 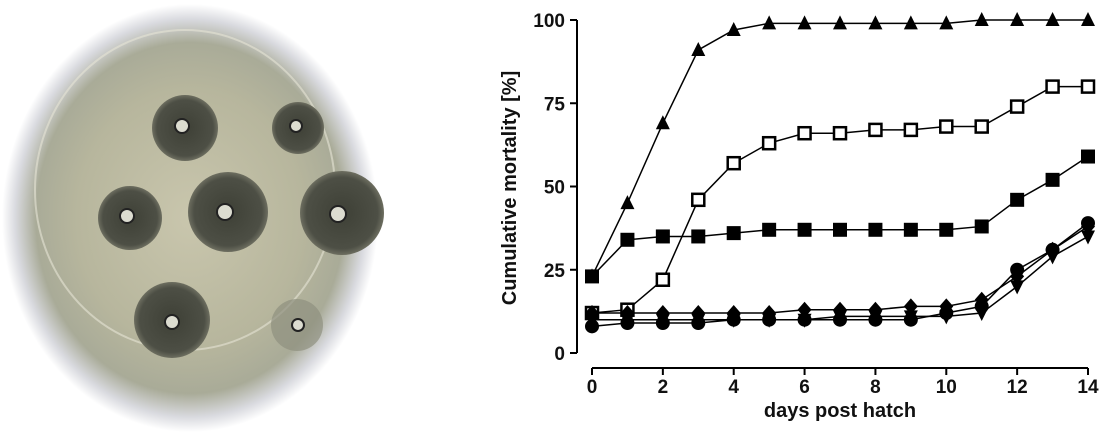 I want to click on x-tick-label: 2, so click(x=663, y=387).